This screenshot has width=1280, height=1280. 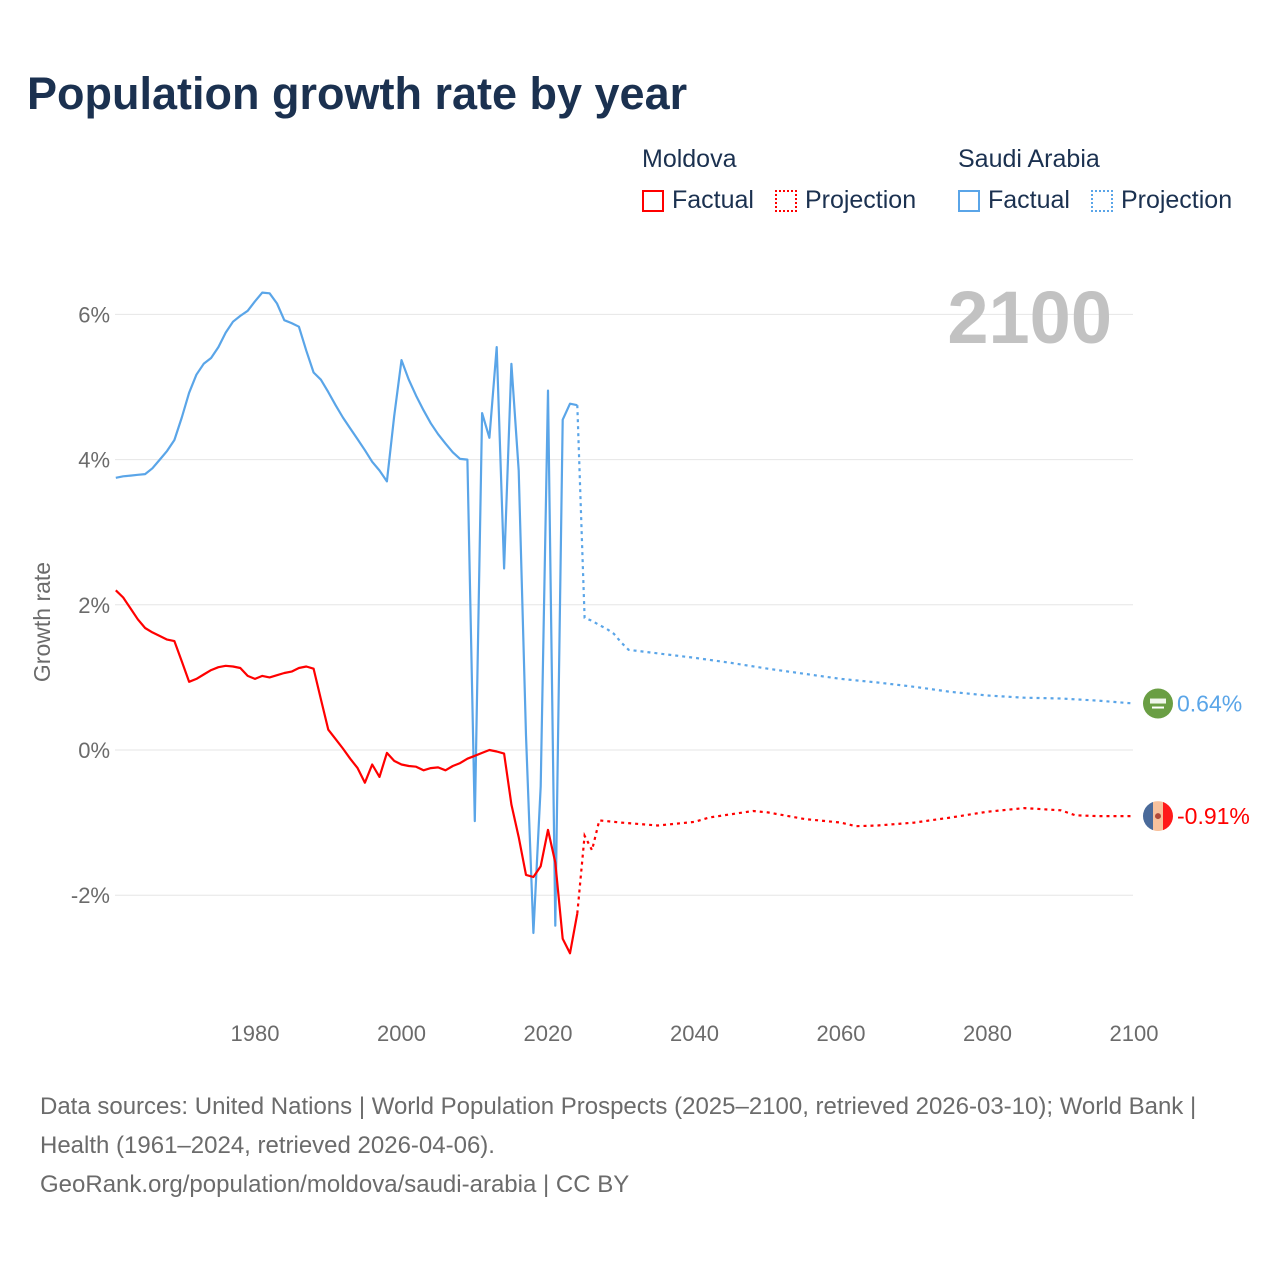 What do you see at coordinates (94, 460) in the screenshot?
I see `y-tick-label: 4%` at bounding box center [94, 460].